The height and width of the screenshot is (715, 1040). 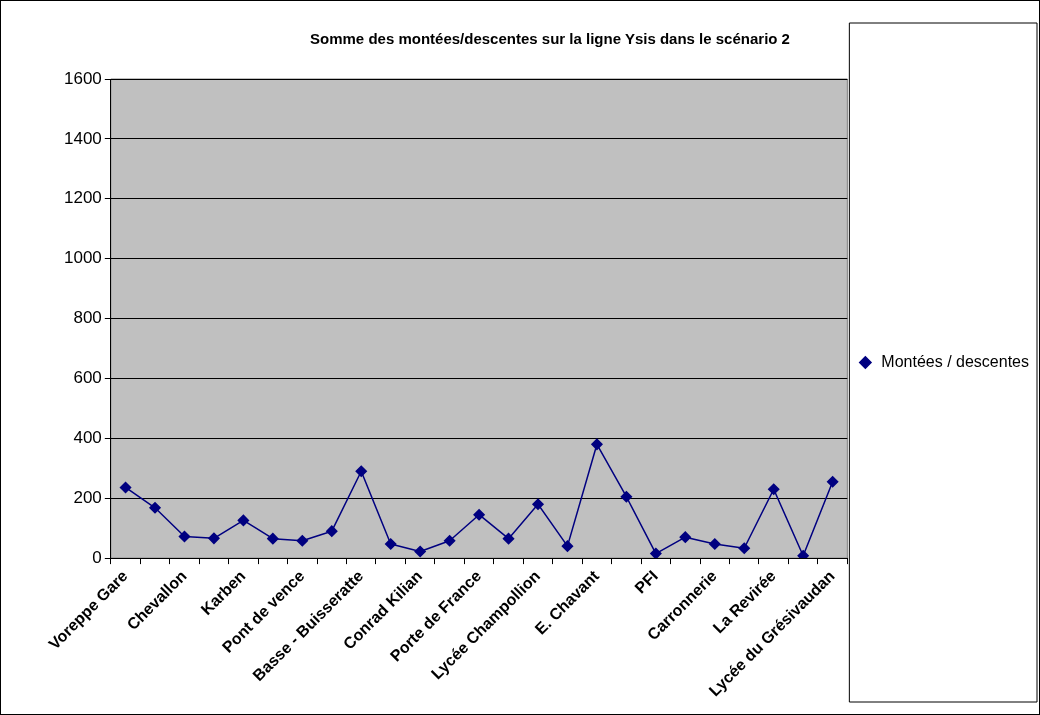 I want to click on y-tick-label: 1600, so click(x=82, y=78).